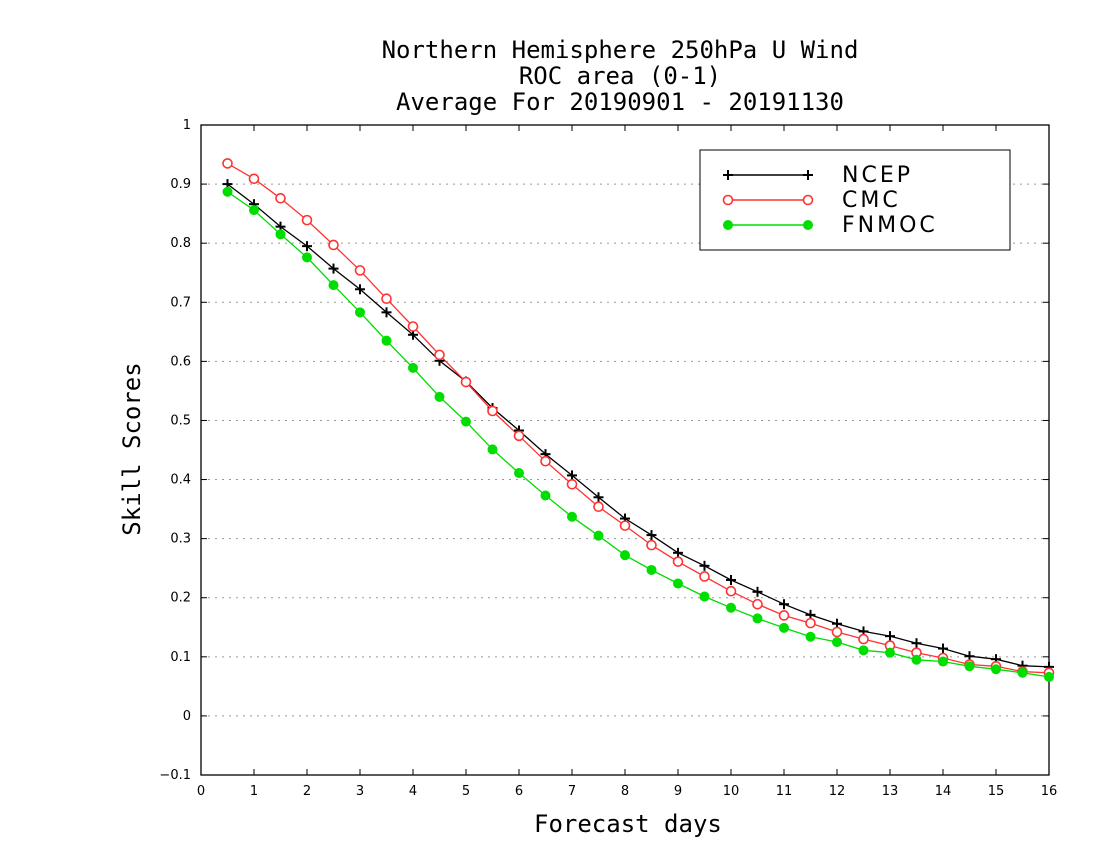 The image size is (1100, 850). Describe the element at coordinates (466, 791) in the screenshot. I see `x-tick-label: 5` at that location.